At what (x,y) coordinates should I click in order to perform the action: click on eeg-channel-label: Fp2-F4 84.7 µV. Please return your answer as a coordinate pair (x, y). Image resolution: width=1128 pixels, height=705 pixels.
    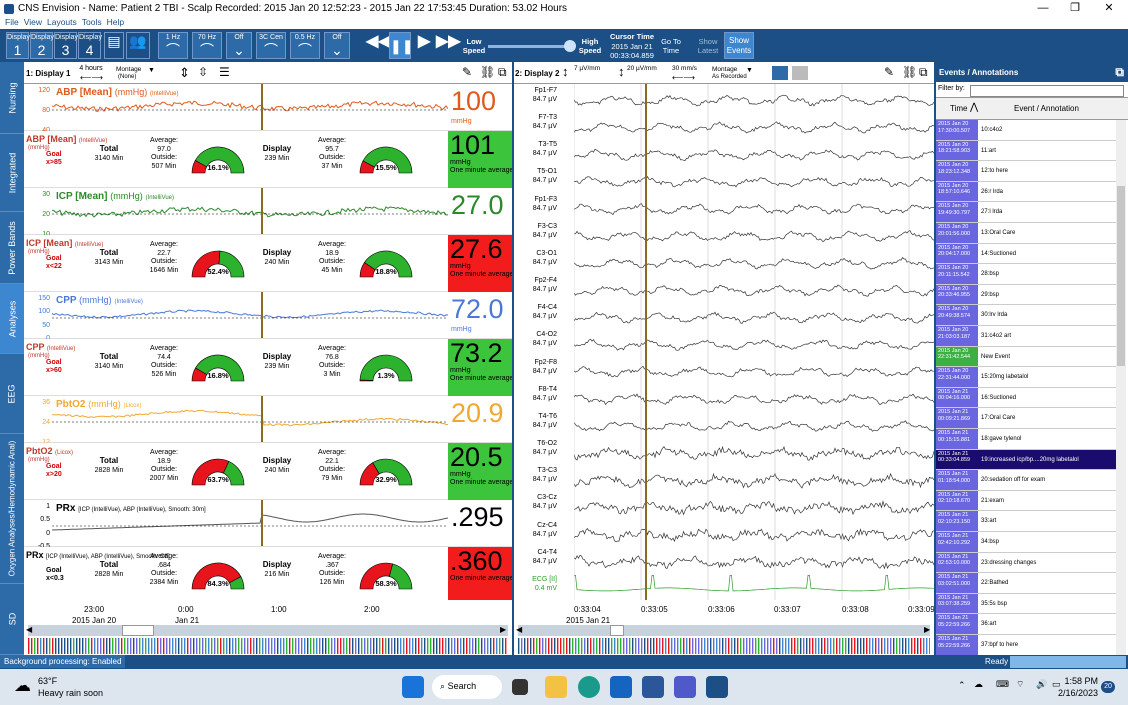
    Looking at the image, I should click on (536, 285).